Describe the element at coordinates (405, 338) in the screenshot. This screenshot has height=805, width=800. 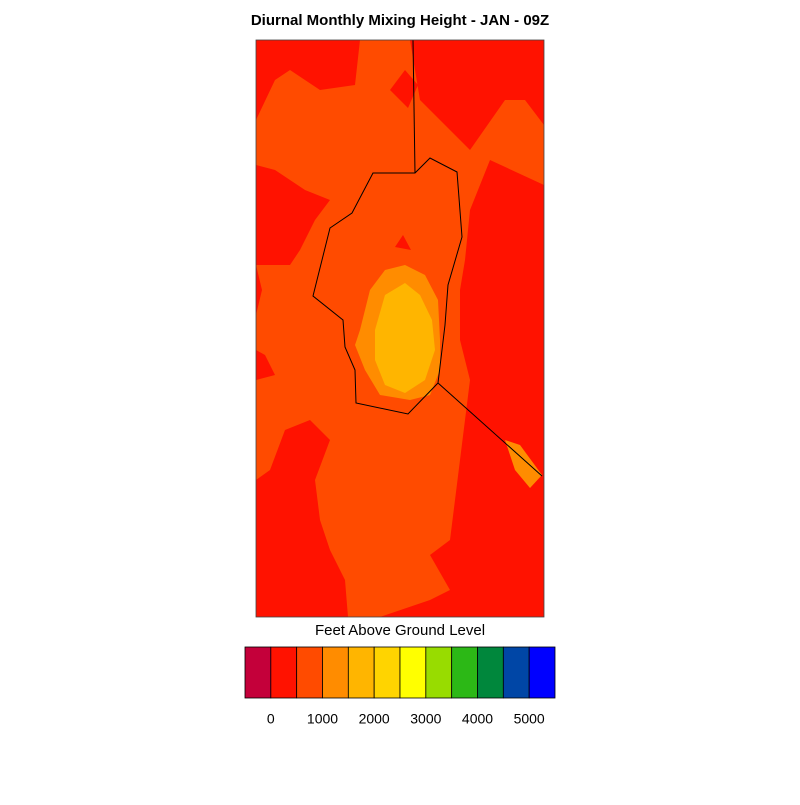
I see `contour-amber` at that location.